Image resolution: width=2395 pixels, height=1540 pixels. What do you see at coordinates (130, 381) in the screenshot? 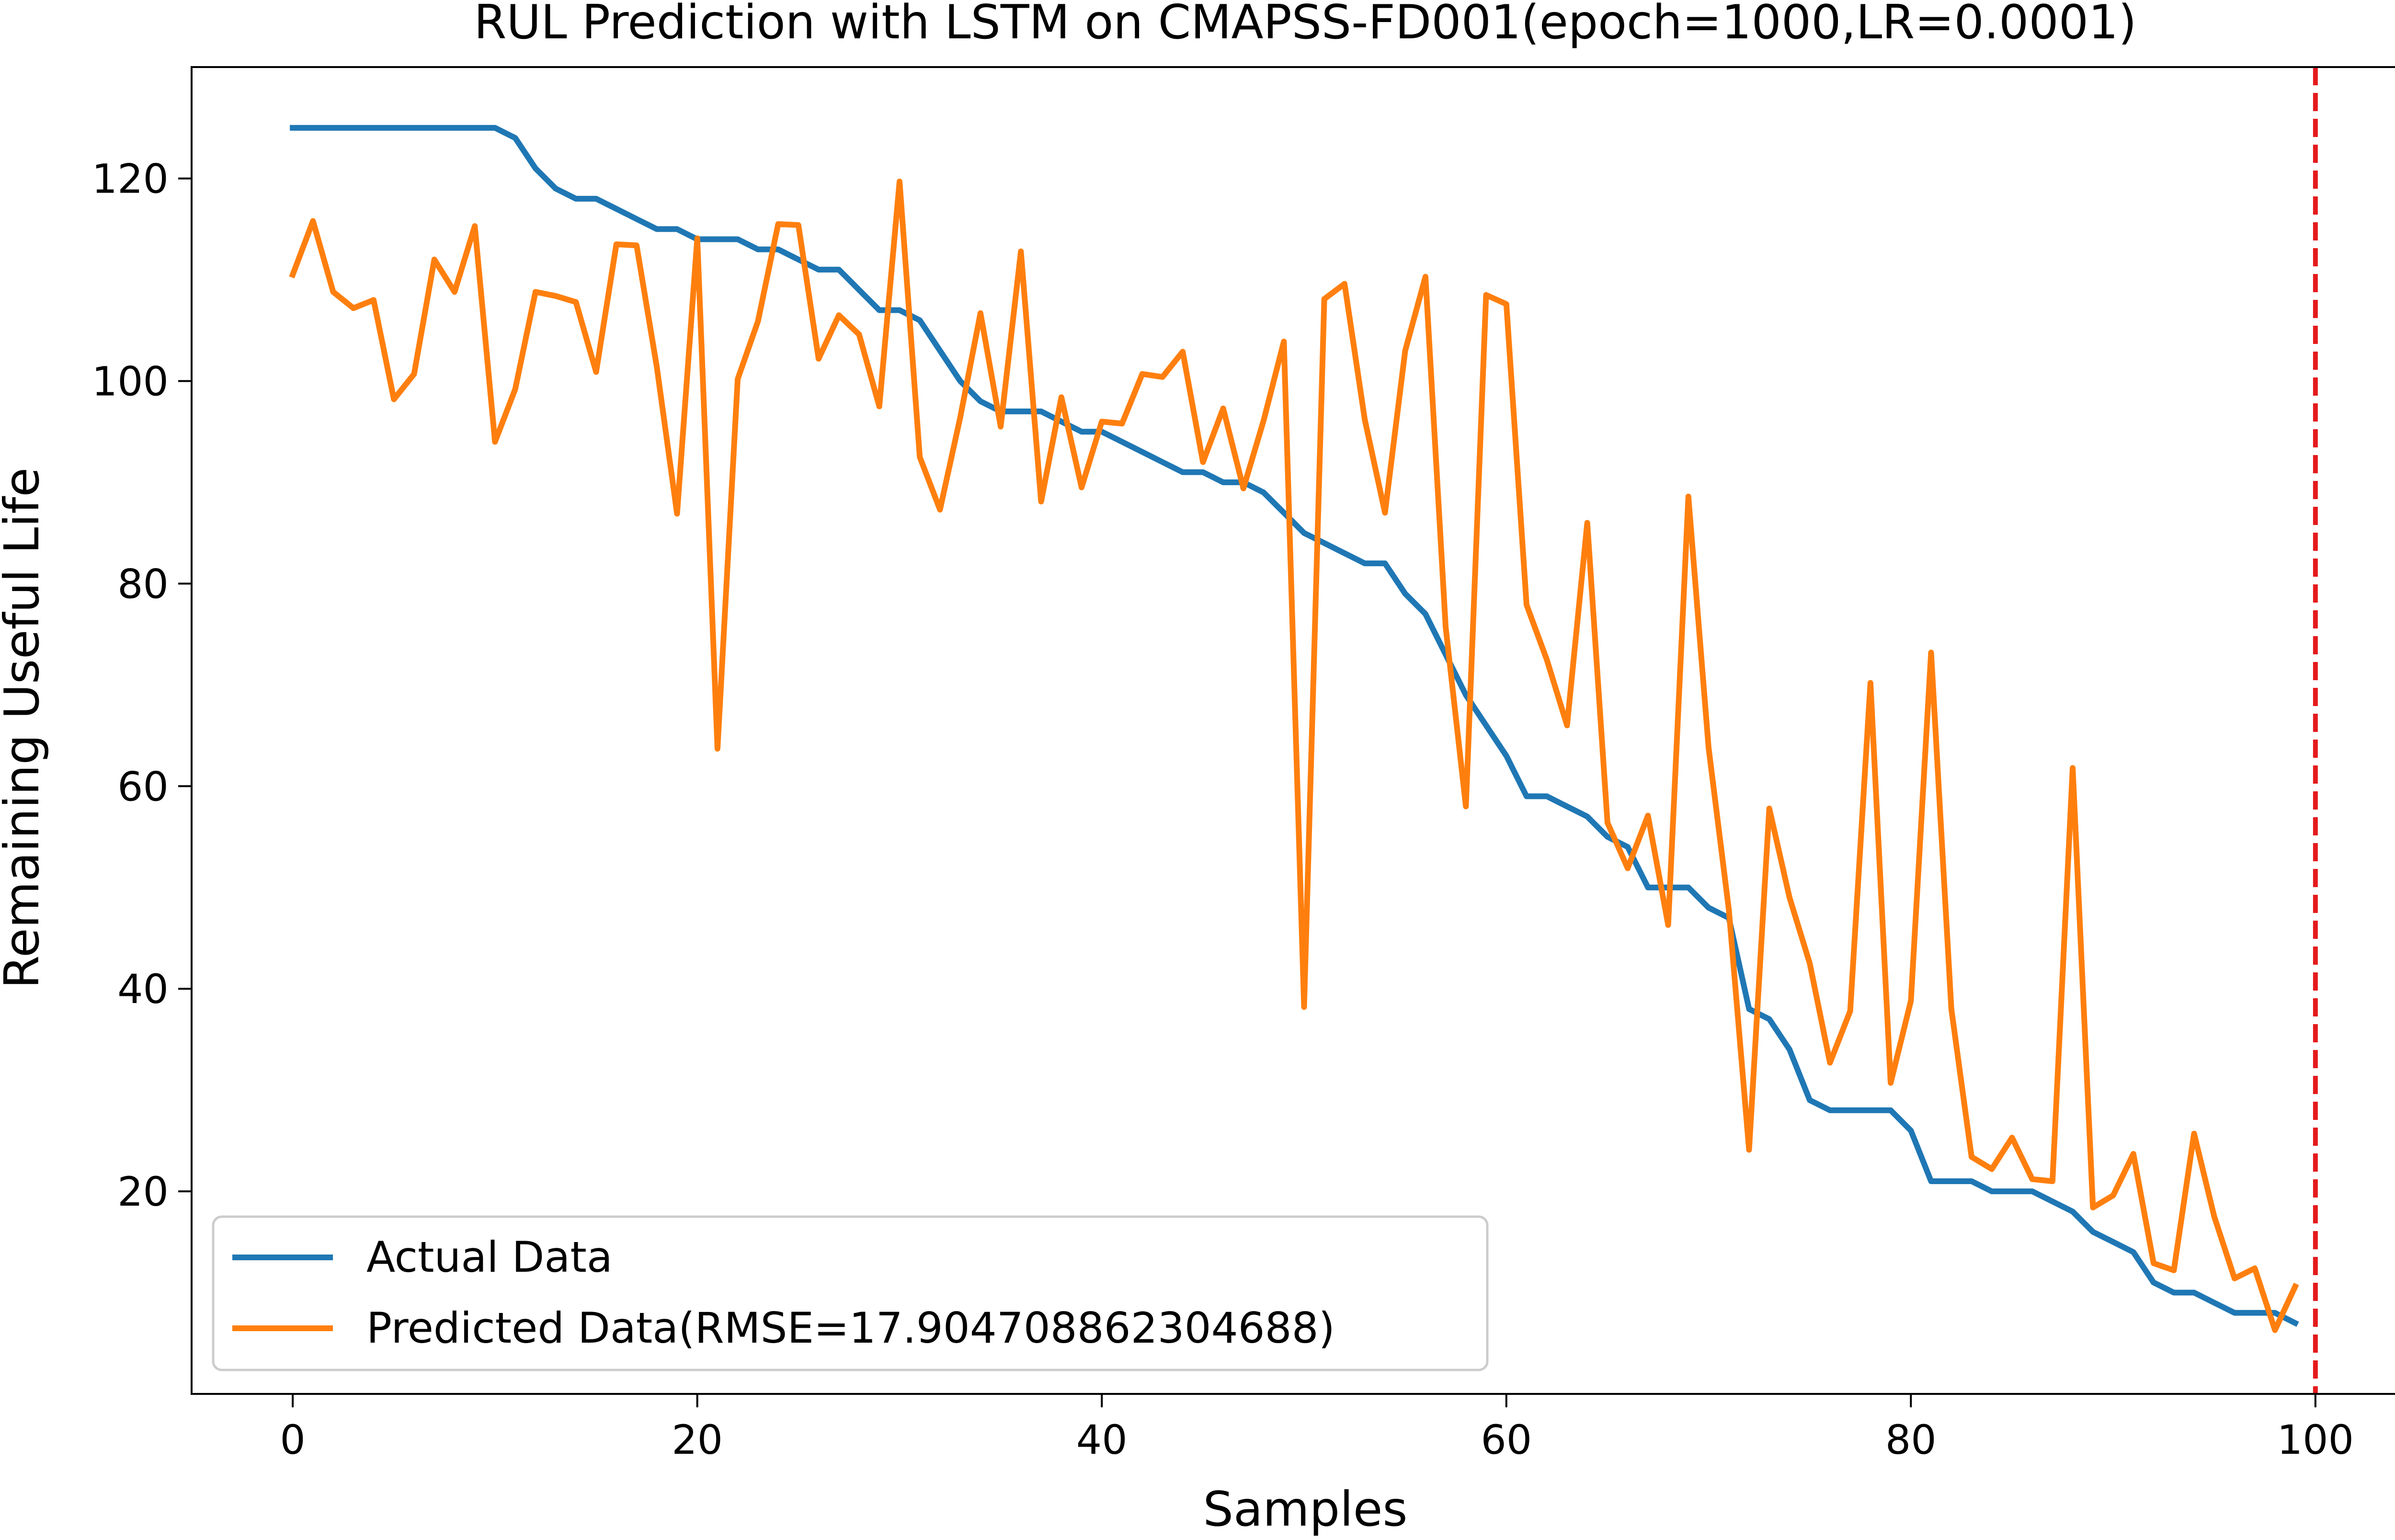
I see `y-tick-label: 100` at bounding box center [130, 381].